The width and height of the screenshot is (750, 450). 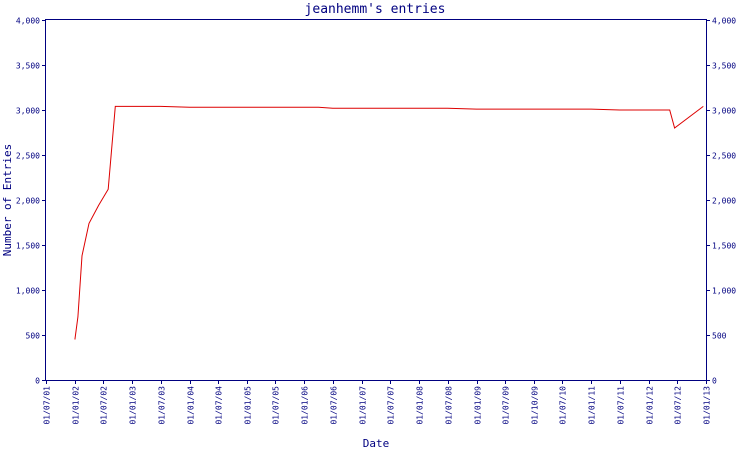 What do you see at coordinates (28, 66) in the screenshot?
I see `y-tick-label-left: 3,500` at bounding box center [28, 66].